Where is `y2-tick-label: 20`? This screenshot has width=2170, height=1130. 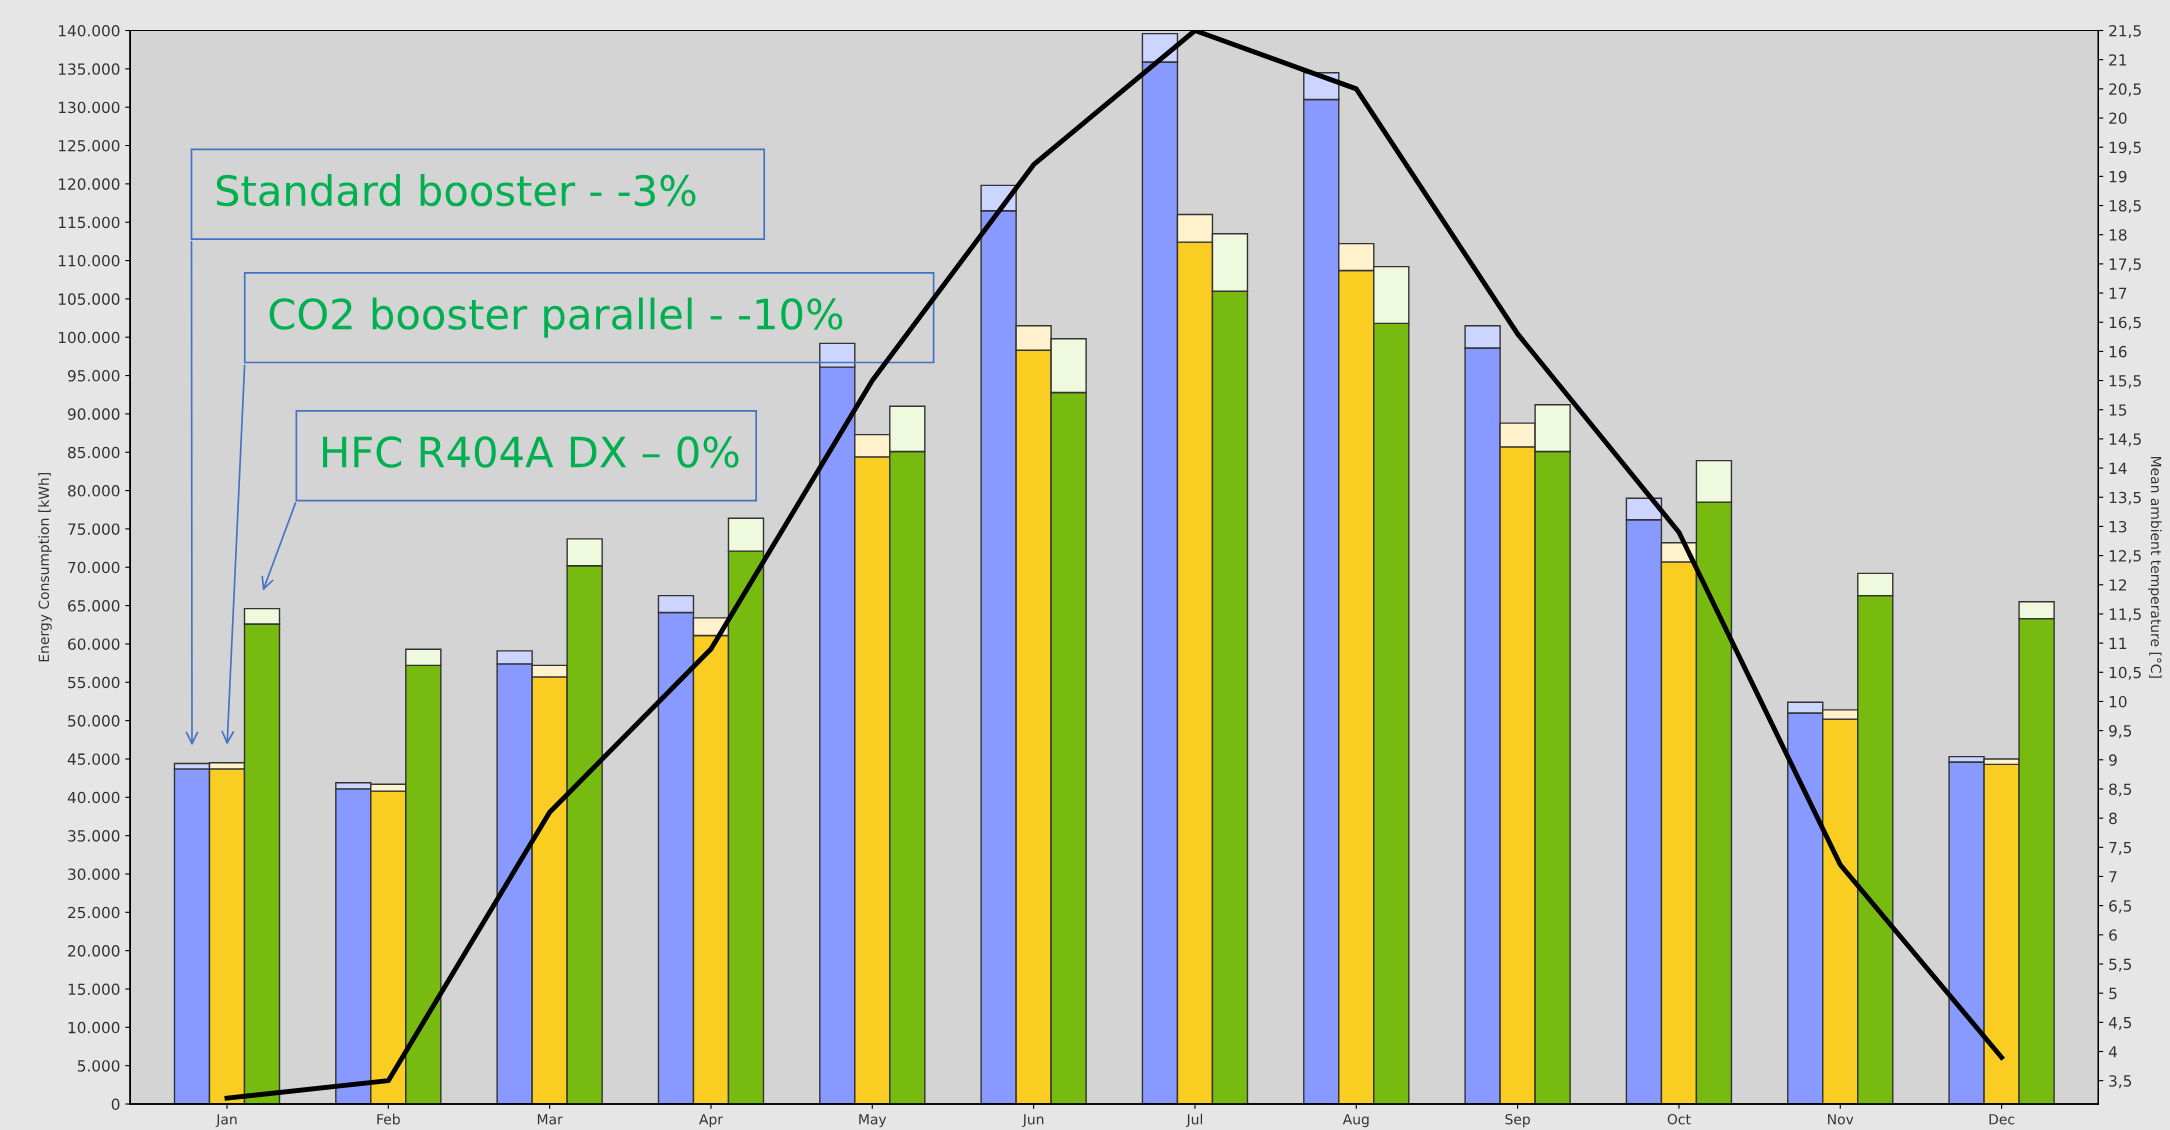 y2-tick-label: 20 is located at coordinates (2118, 118).